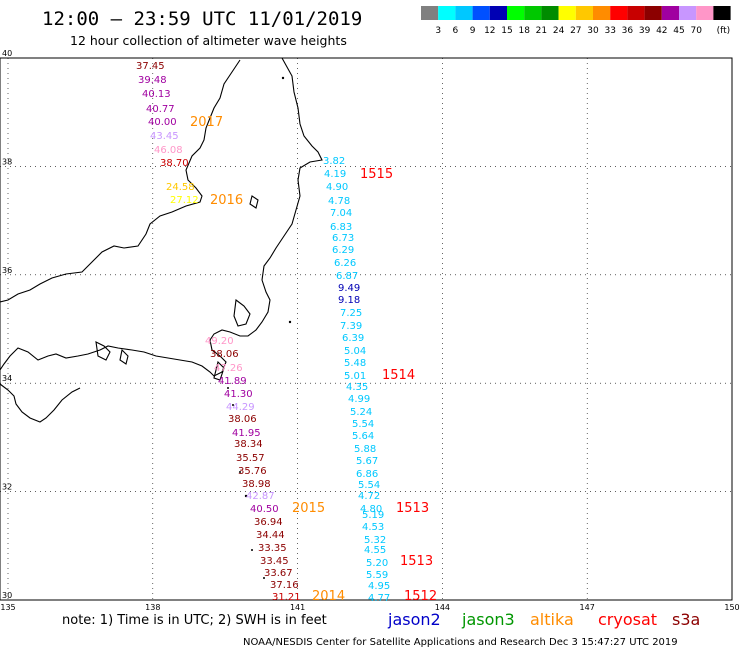 The width and height of the screenshot is (740, 650). I want to click on wave-height-label: 37.16, so click(284, 585).